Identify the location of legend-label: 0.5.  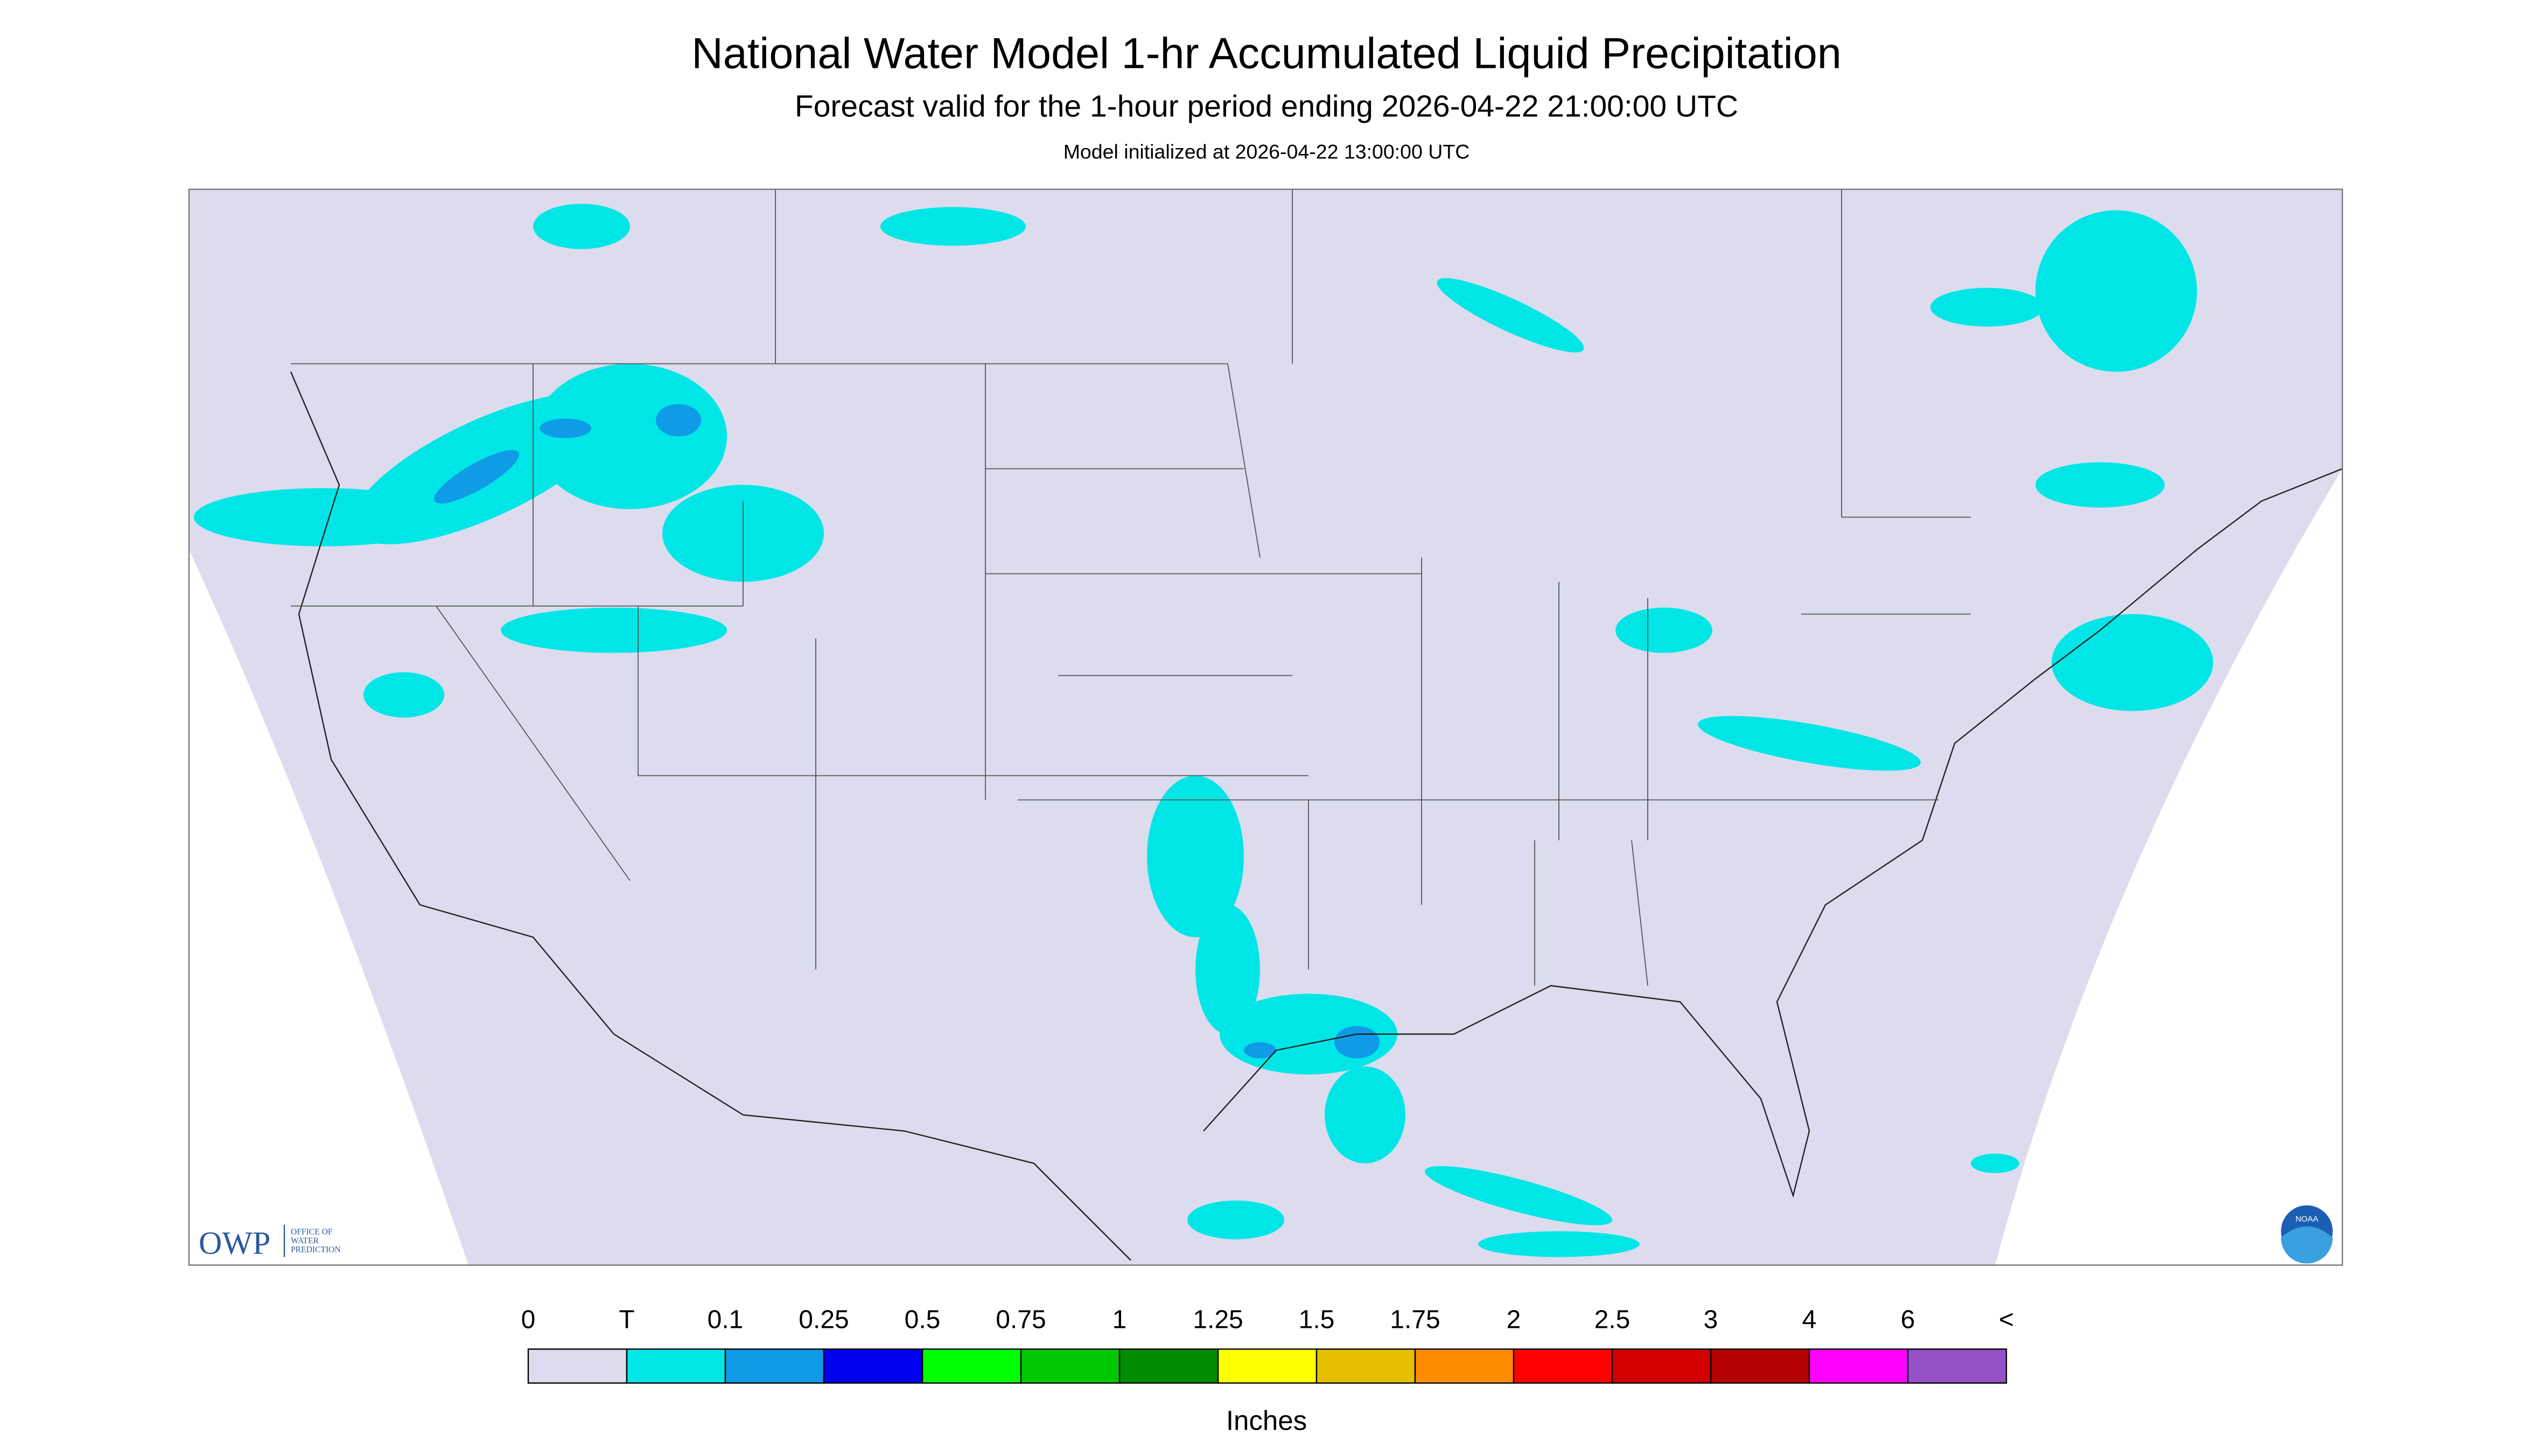
(923, 1320).